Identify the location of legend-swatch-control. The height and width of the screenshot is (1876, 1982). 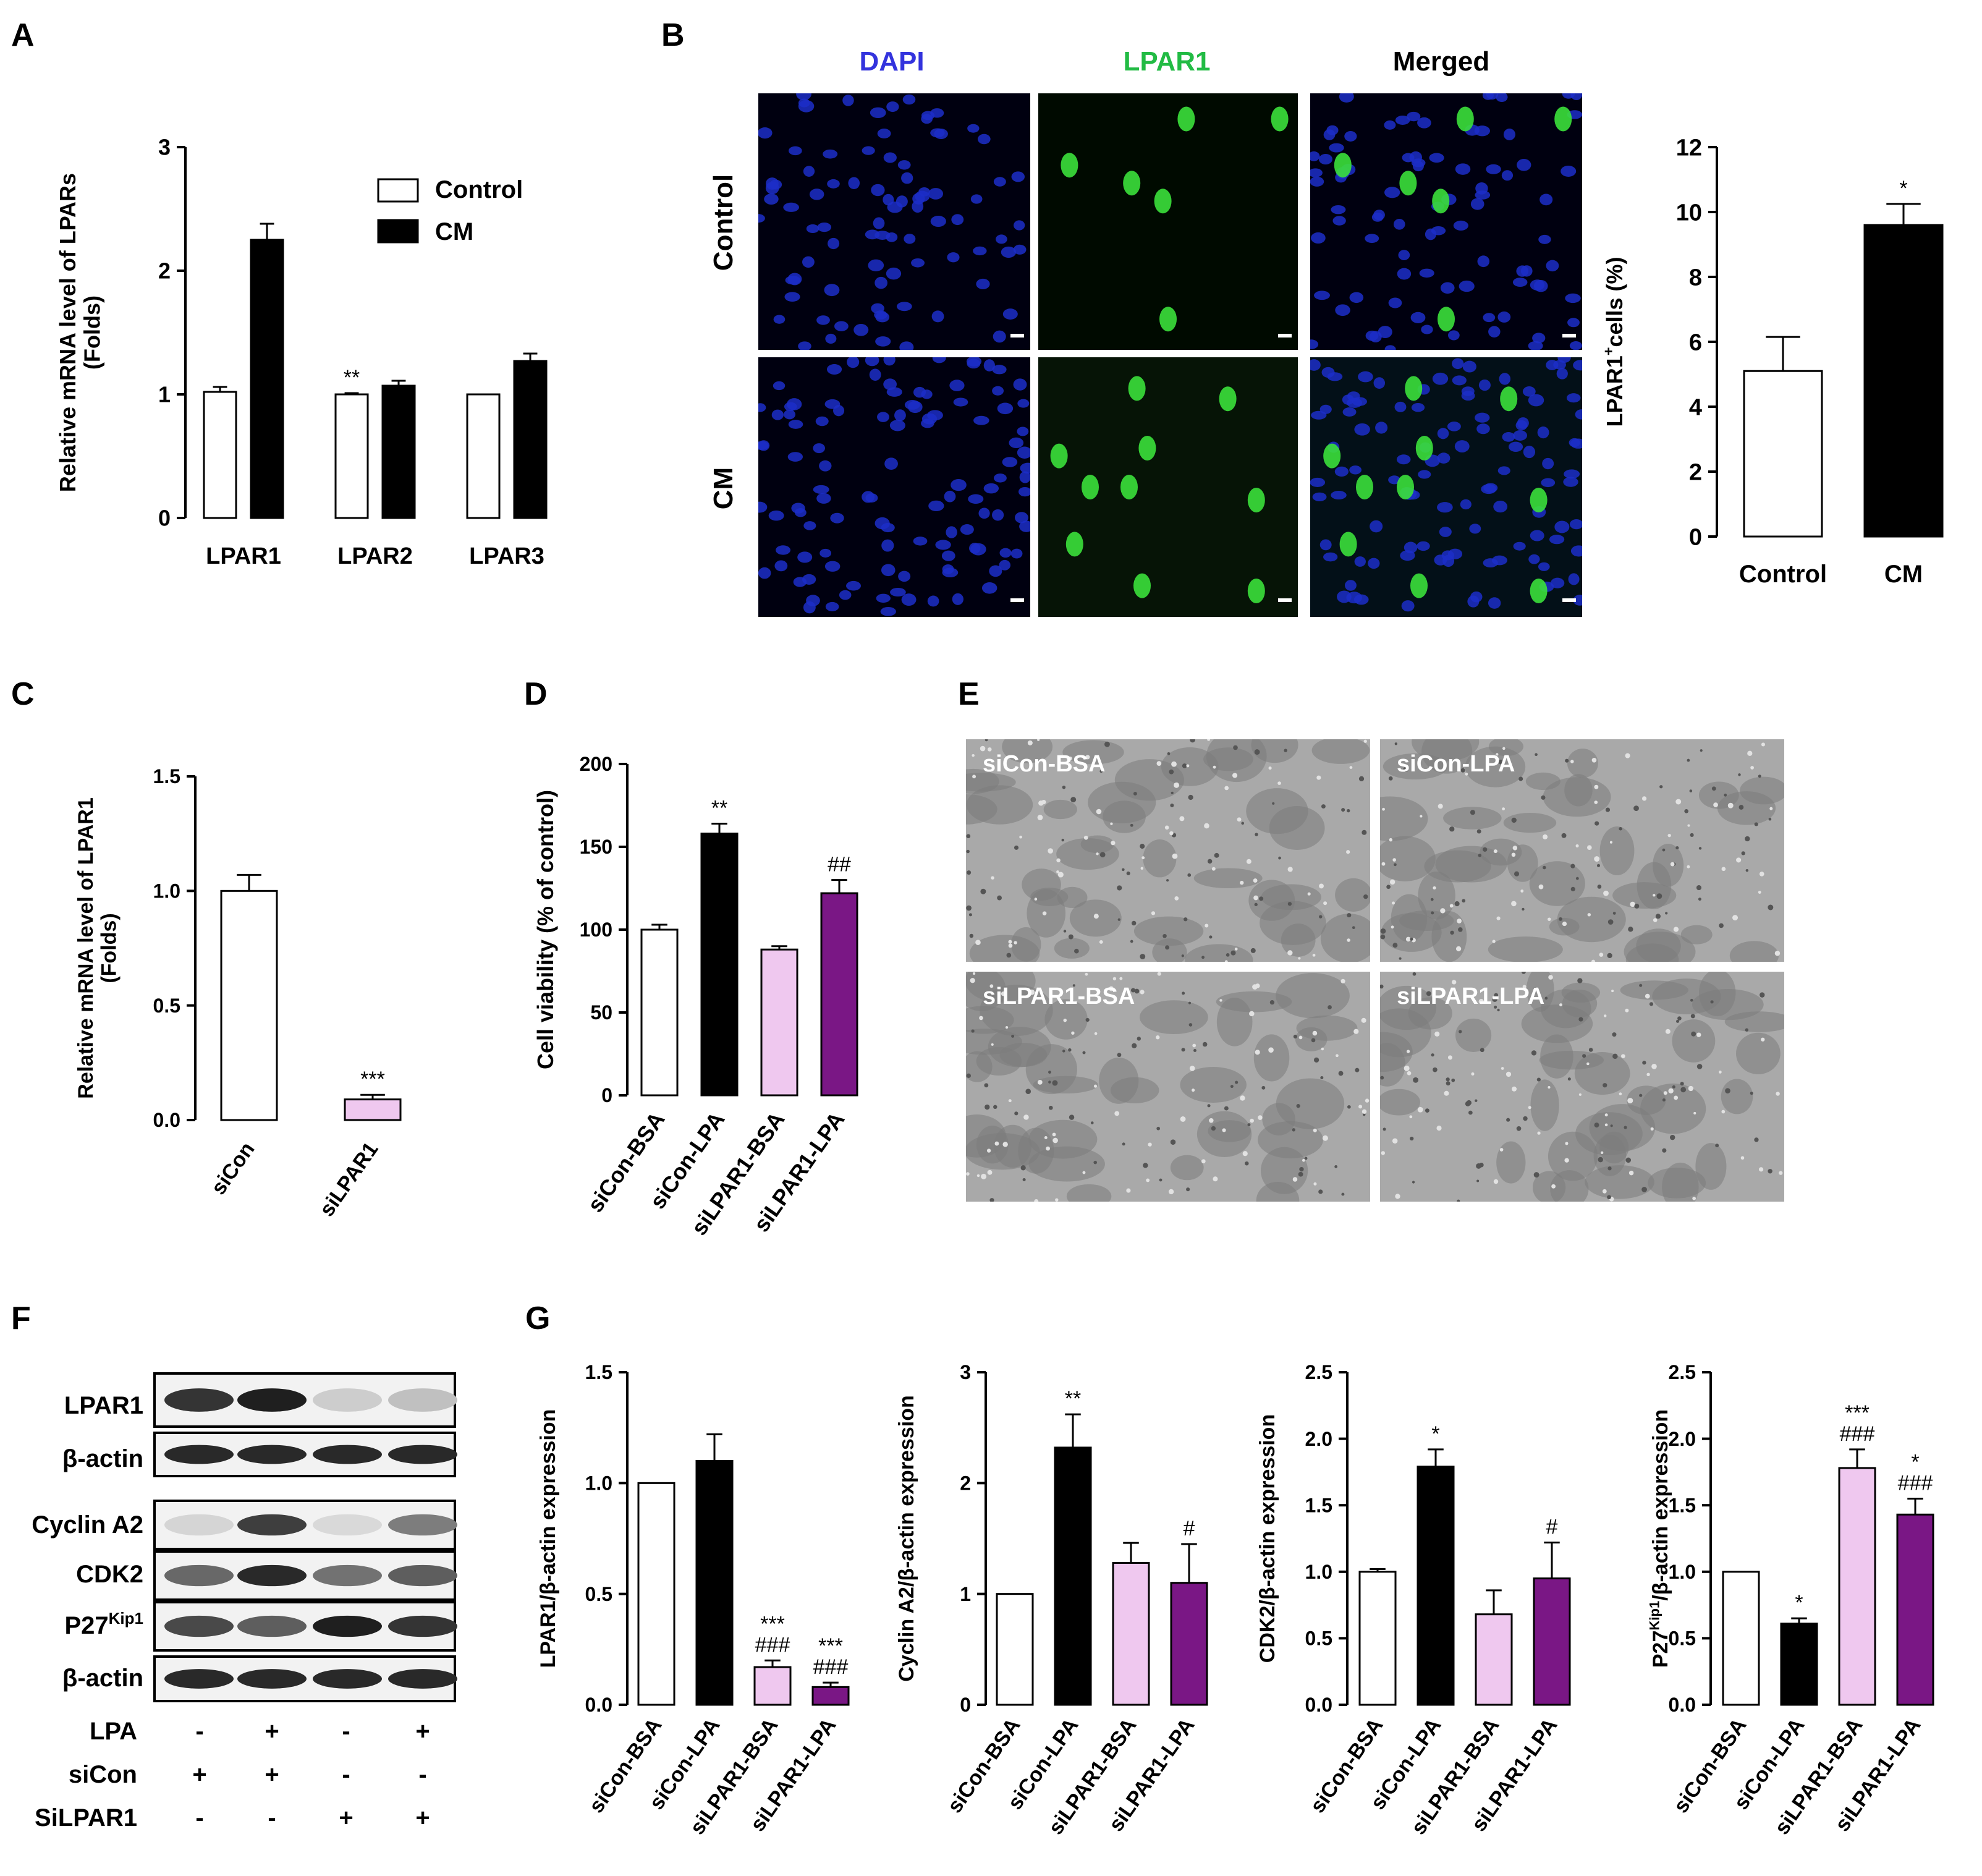
(398, 190).